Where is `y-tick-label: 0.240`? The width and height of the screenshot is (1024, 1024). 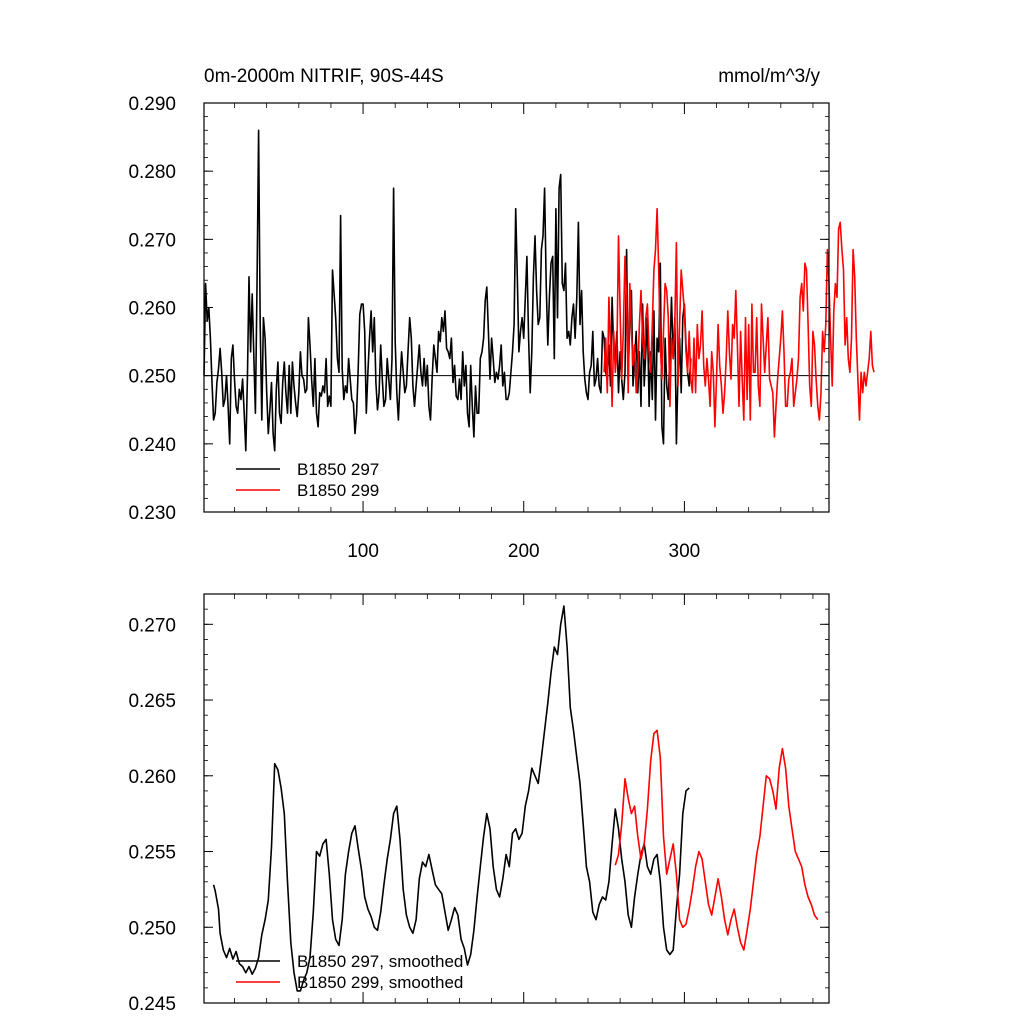
y-tick-label: 0.240 is located at coordinates (152, 445).